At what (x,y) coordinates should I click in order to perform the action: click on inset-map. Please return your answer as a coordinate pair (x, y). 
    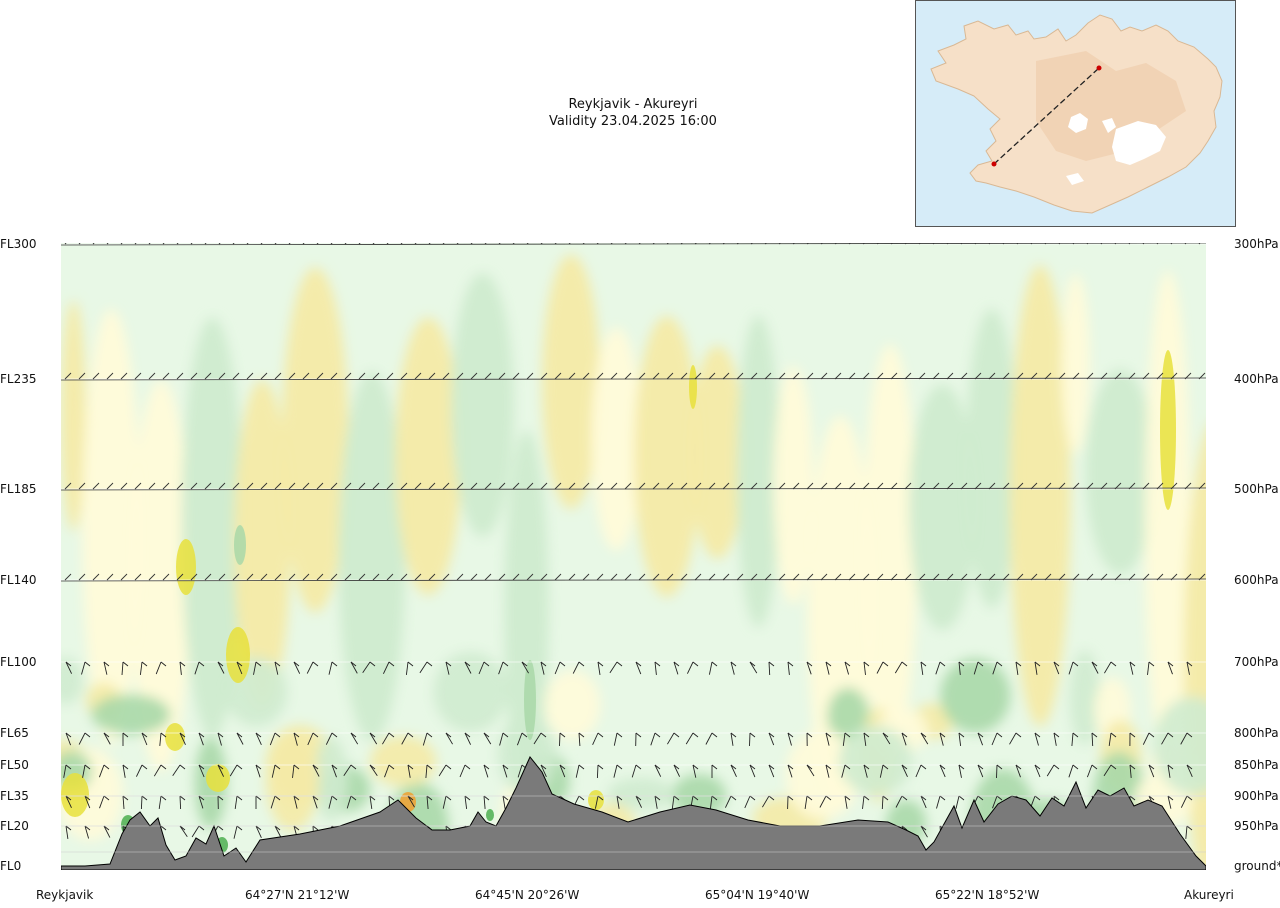
    Looking at the image, I should click on (1075, 113).